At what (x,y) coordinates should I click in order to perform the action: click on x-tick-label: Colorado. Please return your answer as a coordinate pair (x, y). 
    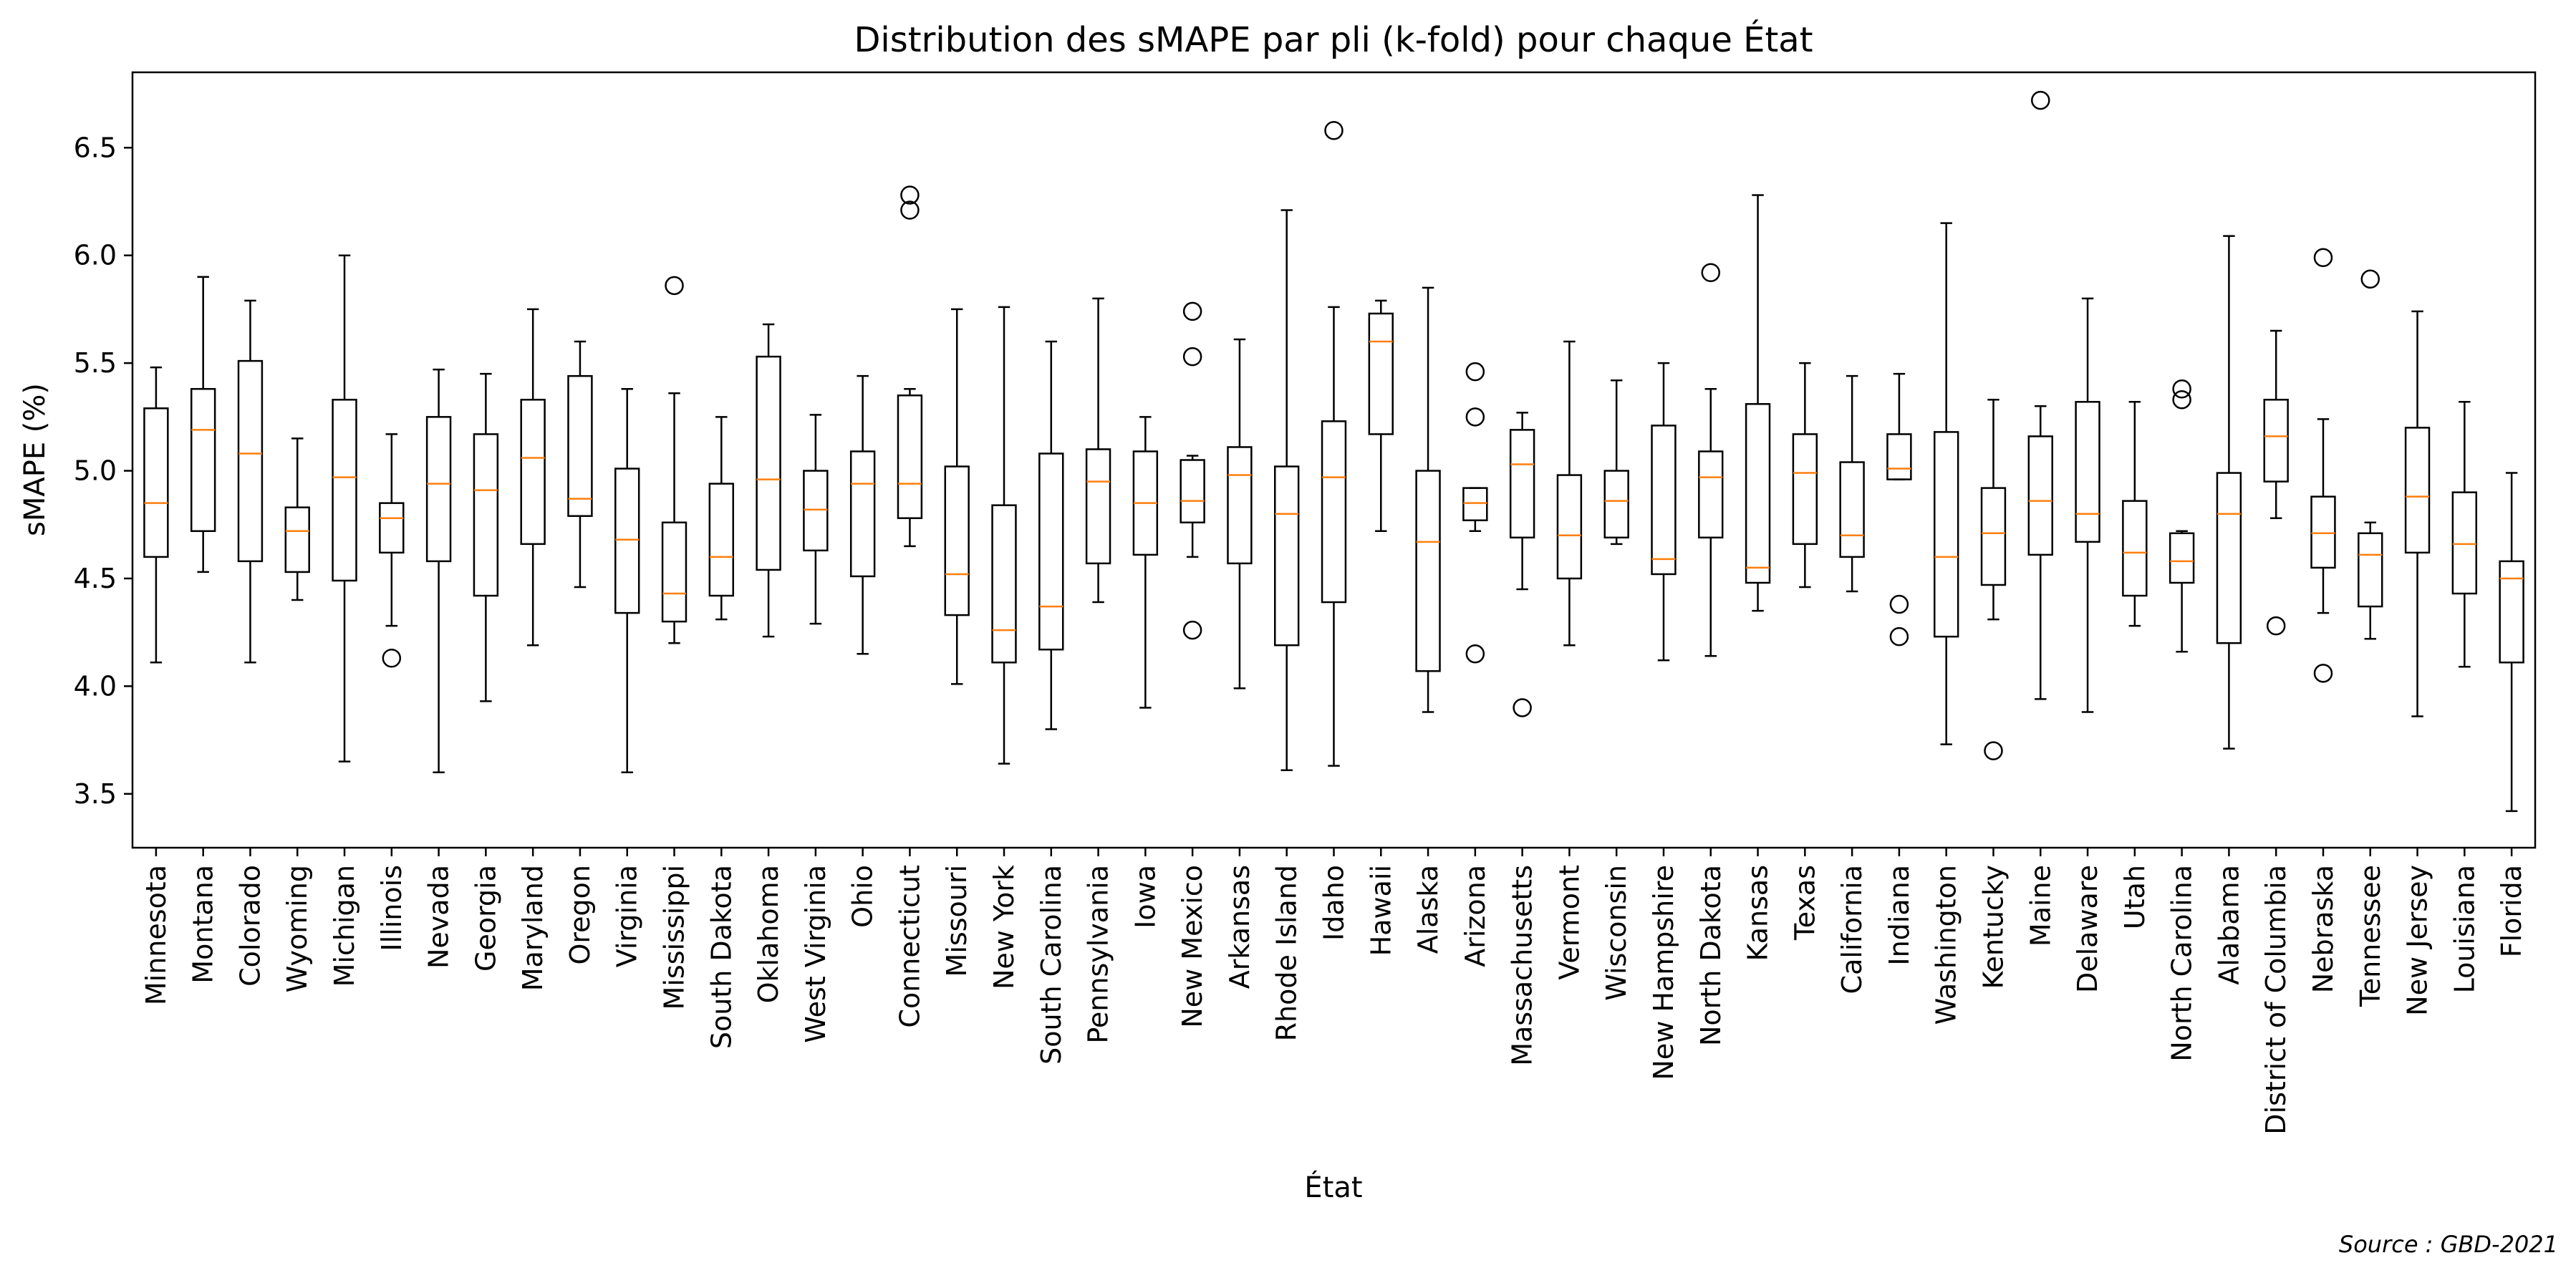
    Looking at the image, I should click on (250, 926).